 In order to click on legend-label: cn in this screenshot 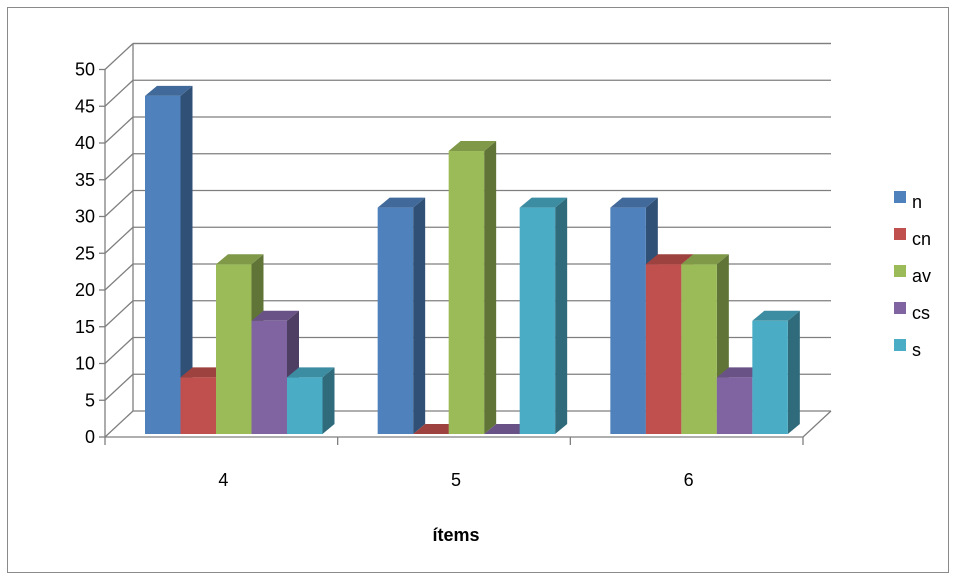, I will do `click(921, 239)`.